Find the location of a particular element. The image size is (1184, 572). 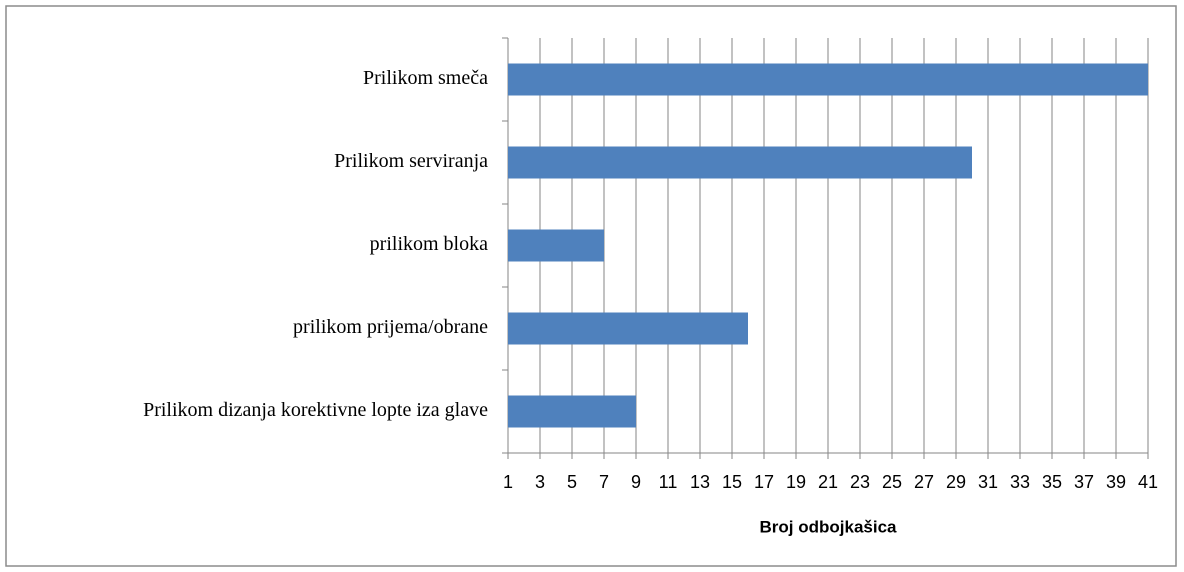

x-tick-label: 3 is located at coordinates (540, 482).